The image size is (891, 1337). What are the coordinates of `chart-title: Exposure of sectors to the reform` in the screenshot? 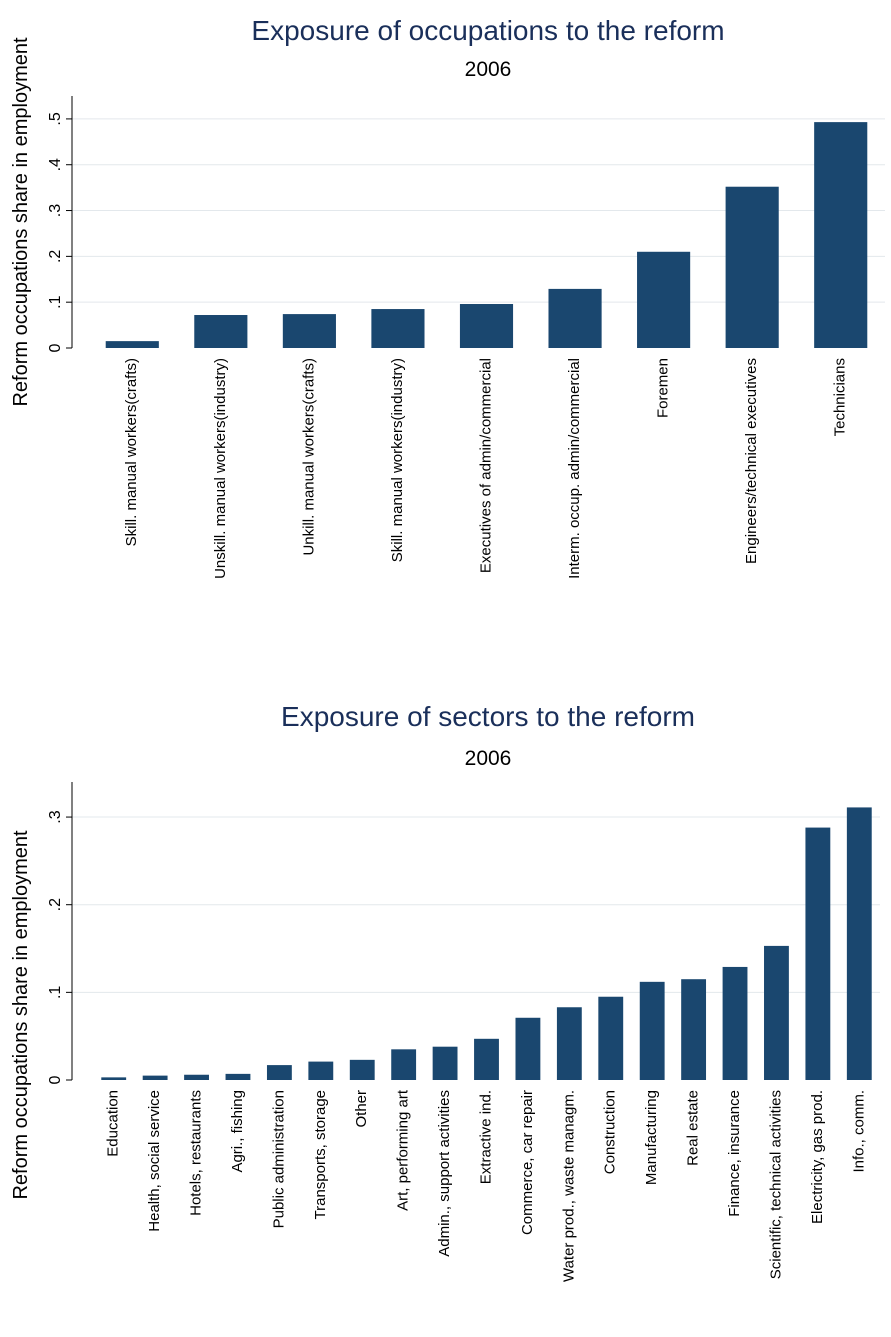 It's located at (488, 716).